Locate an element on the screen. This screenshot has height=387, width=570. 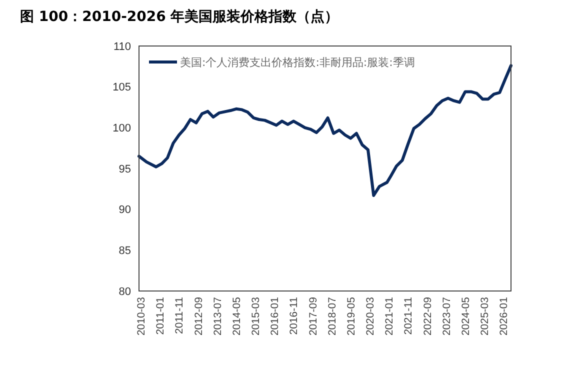
x-tick-label: 2017-09 is located at coordinates (313, 316).